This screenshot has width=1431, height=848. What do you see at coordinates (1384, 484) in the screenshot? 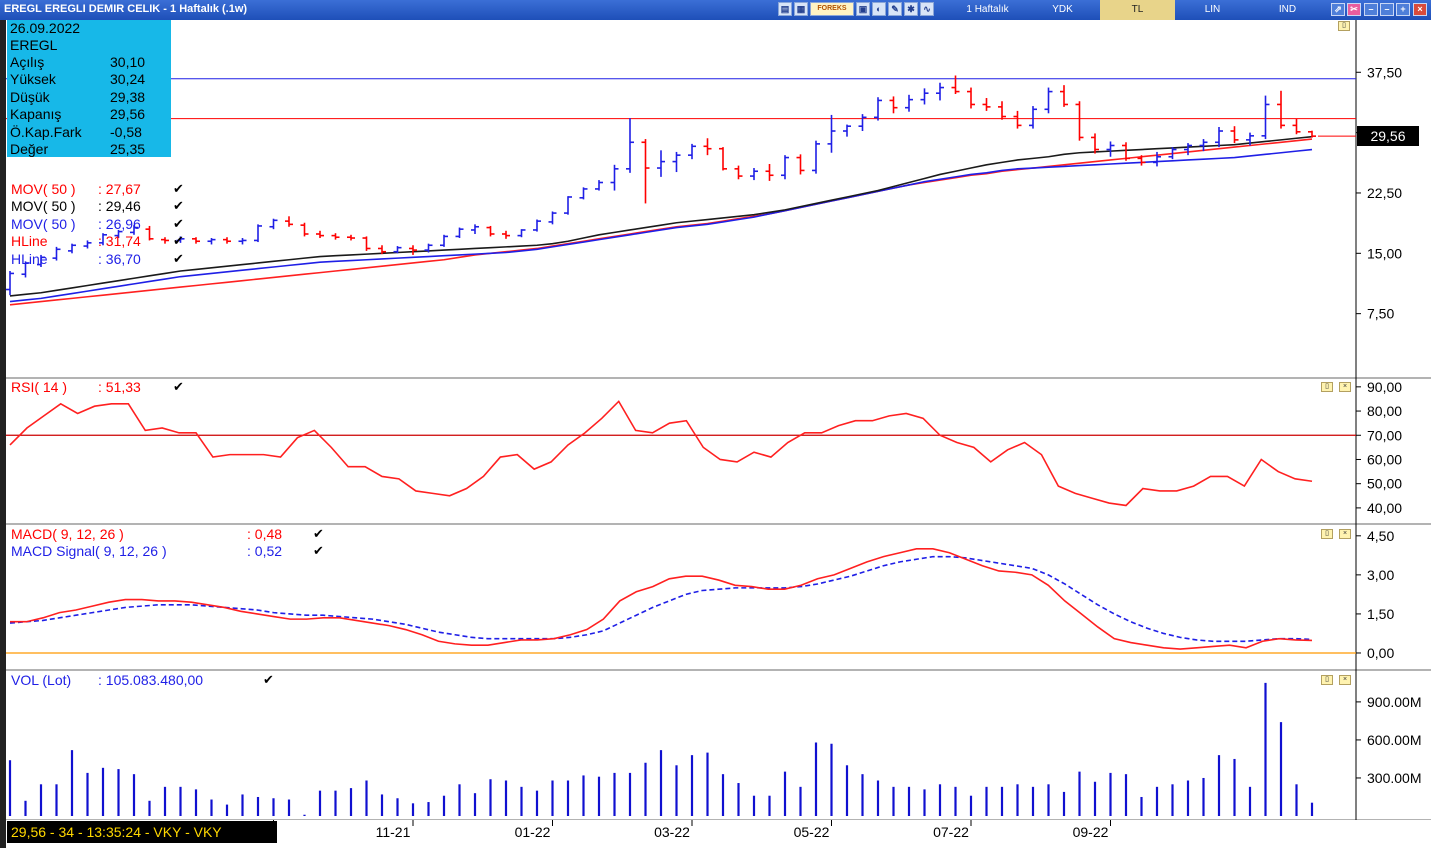
I see `rsi-axis-tick-label: 50,00` at bounding box center [1384, 484].